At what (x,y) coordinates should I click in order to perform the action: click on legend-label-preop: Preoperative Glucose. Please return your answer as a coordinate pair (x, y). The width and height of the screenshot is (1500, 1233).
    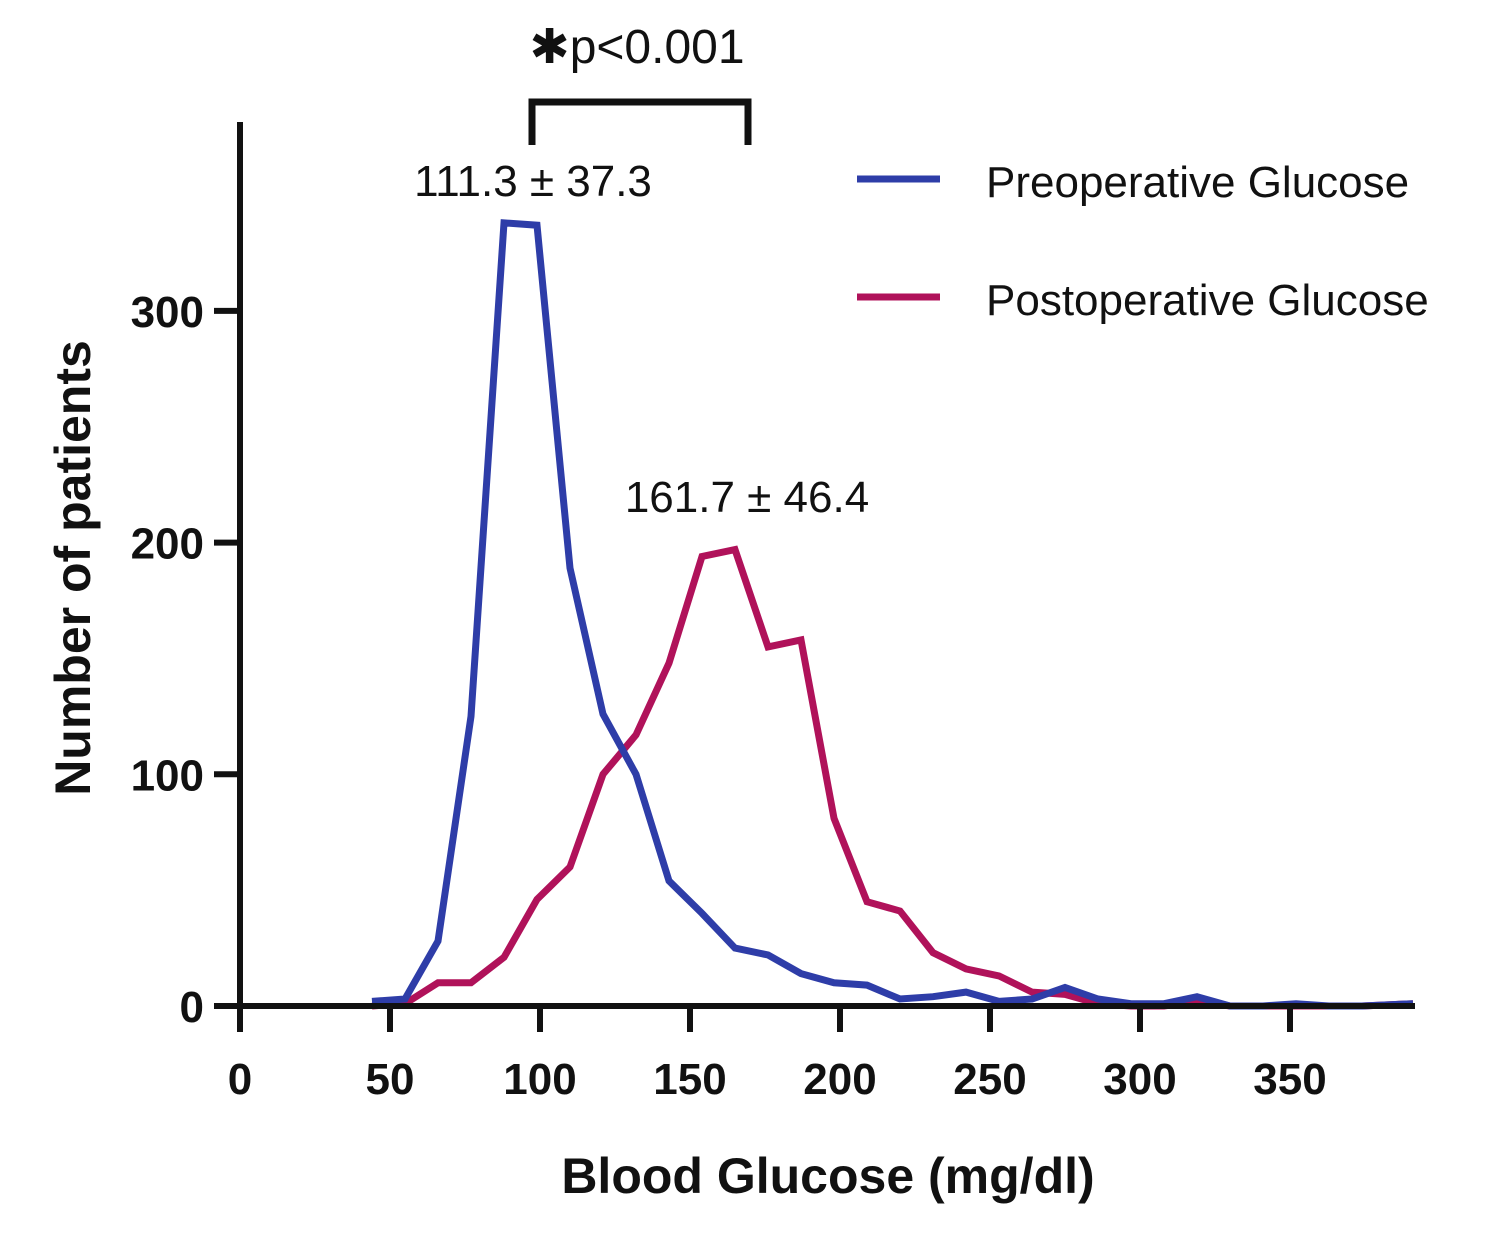
    Looking at the image, I should click on (1197, 182).